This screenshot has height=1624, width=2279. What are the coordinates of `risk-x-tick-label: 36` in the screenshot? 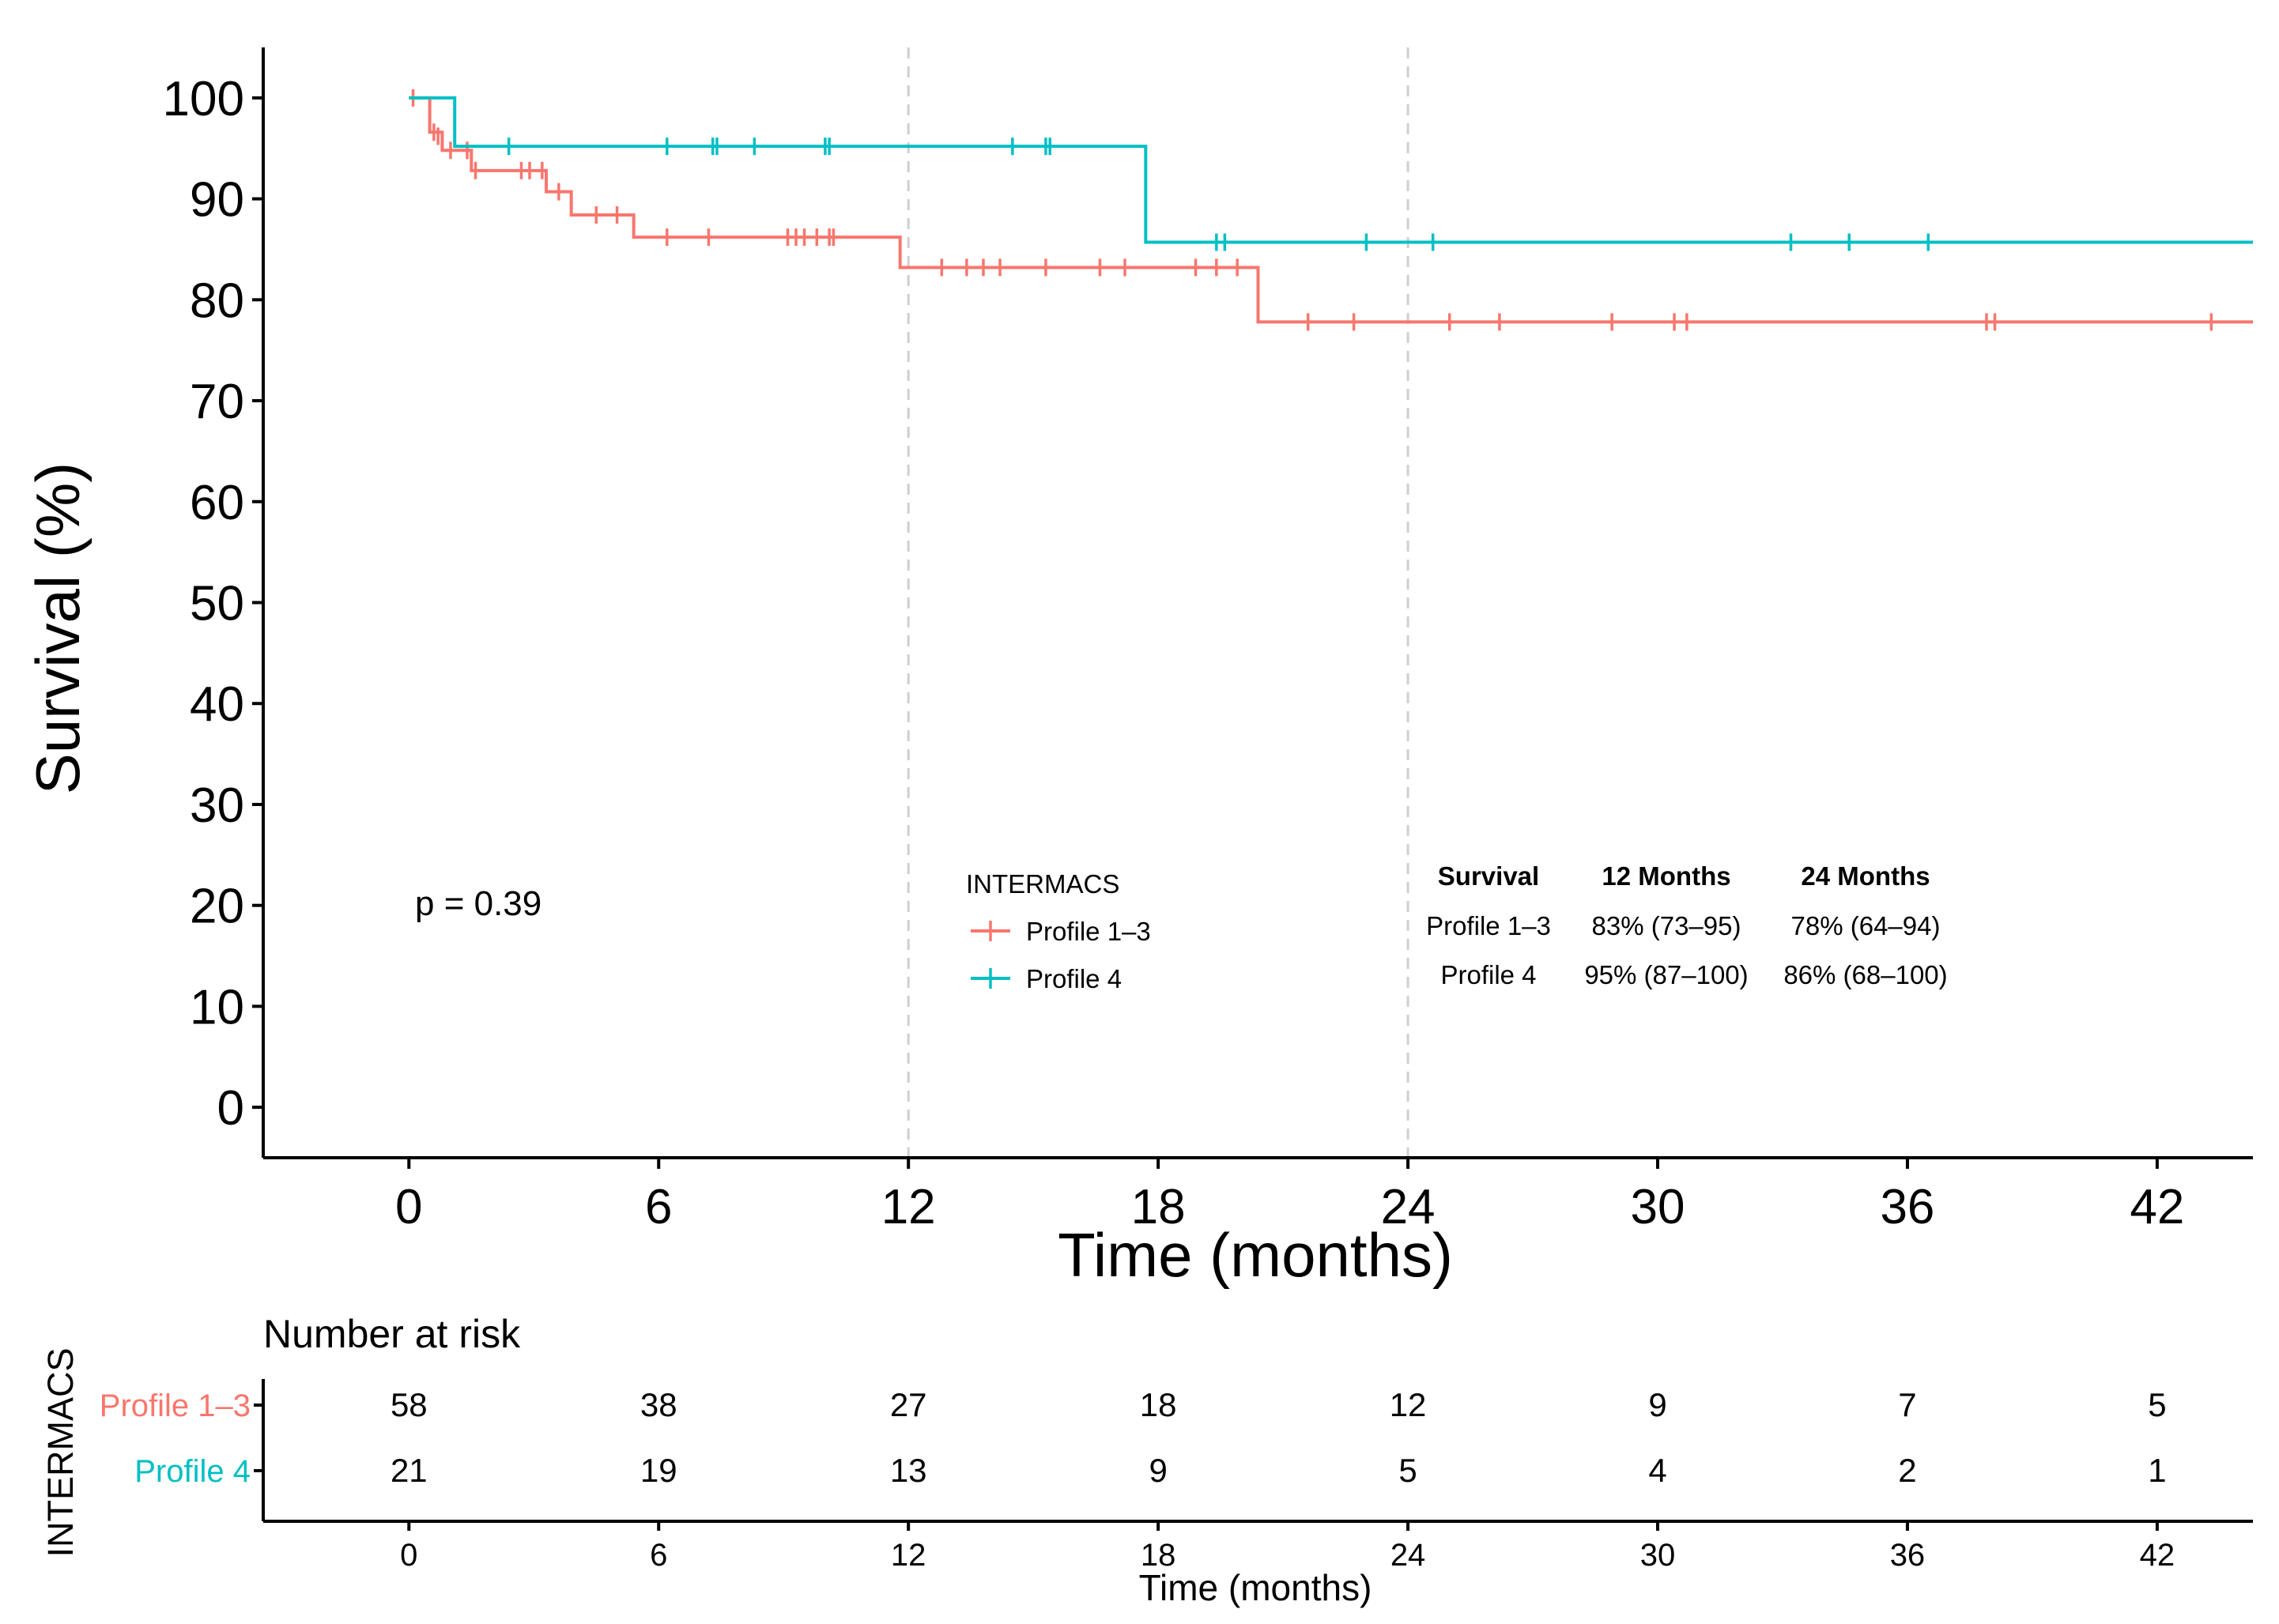 It's located at (1908, 1555).